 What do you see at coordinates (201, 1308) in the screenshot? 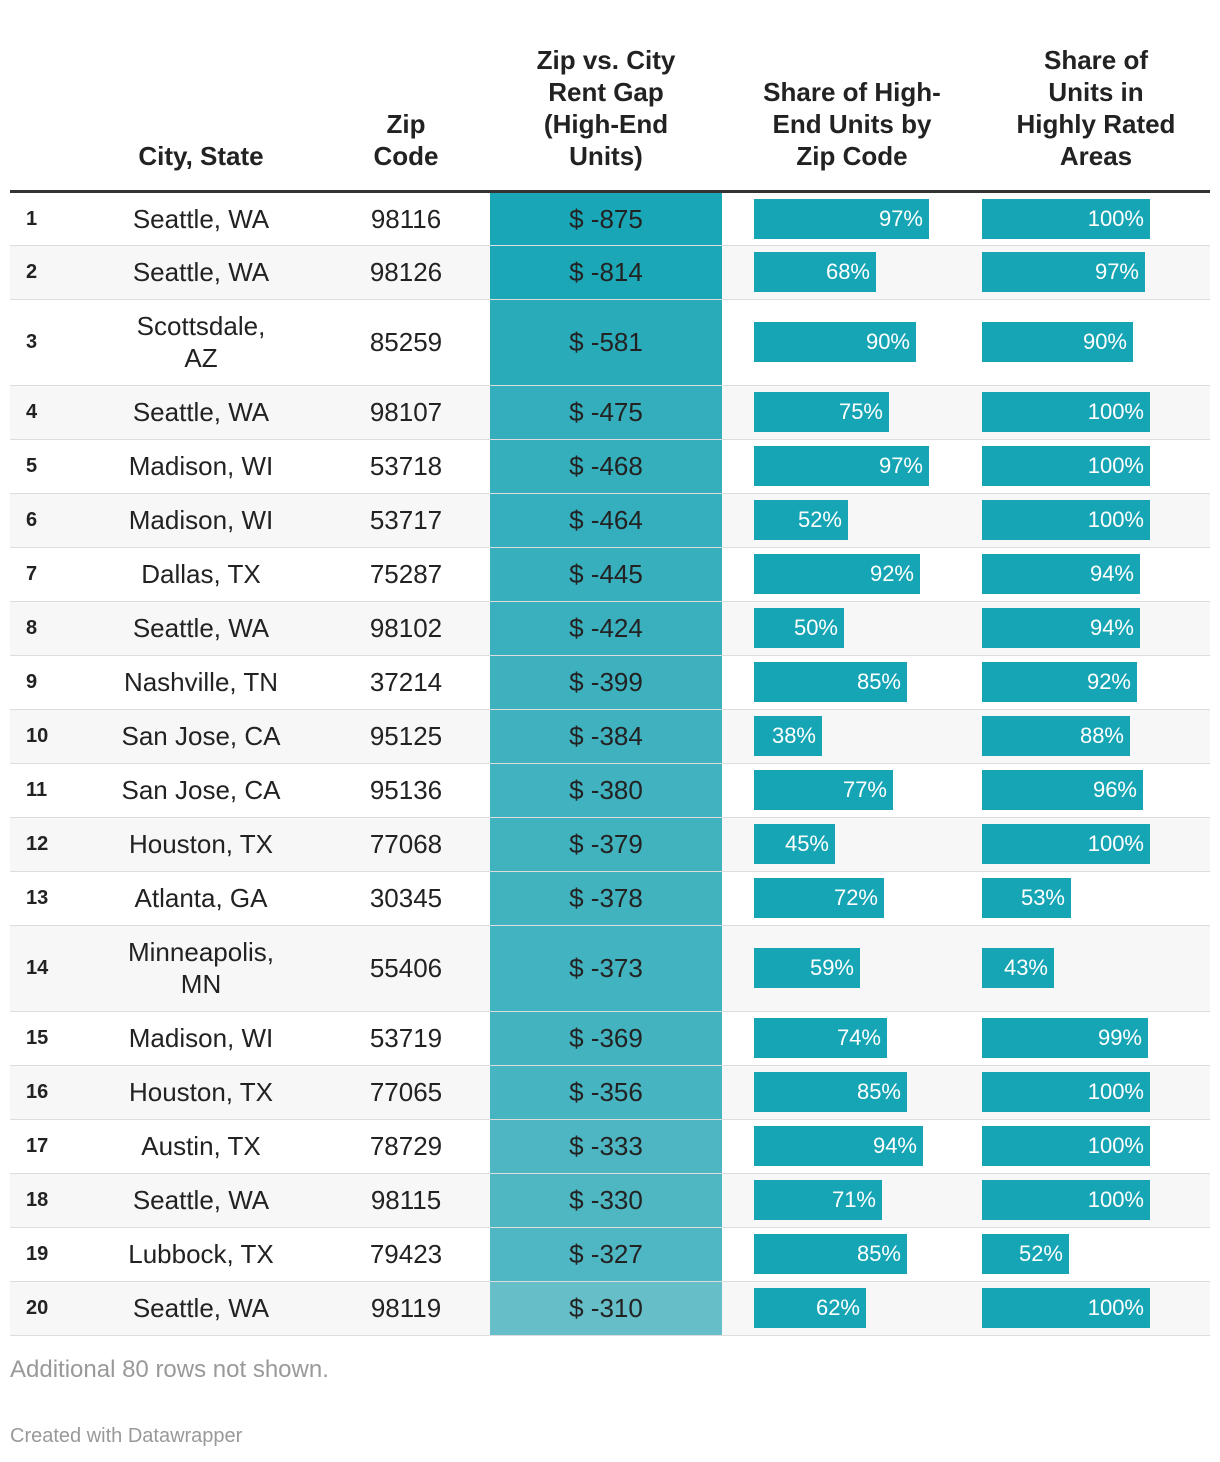
I see `city-state-cell: Seattle, WA` at bounding box center [201, 1308].